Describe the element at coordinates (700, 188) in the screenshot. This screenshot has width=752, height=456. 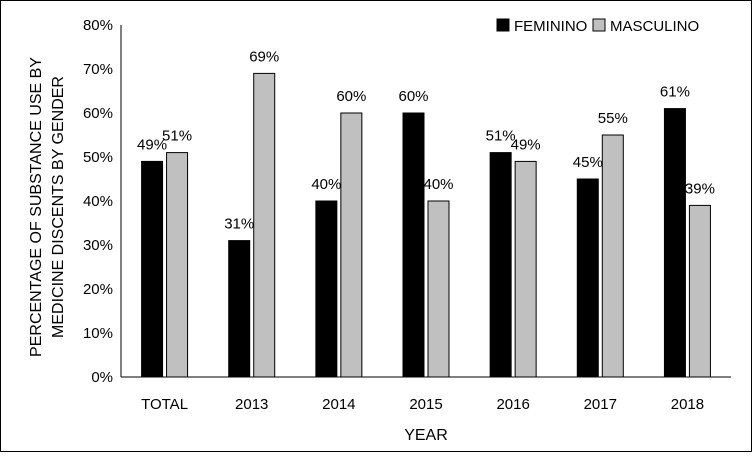
I see `data-label: 39%` at that location.